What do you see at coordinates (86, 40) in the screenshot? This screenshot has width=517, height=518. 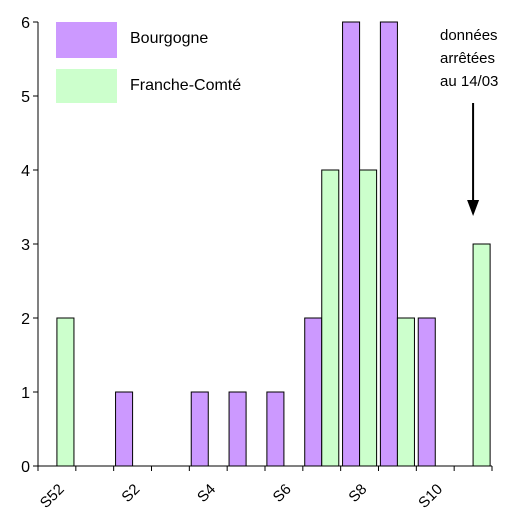 I see `legend-swatch-bourgogne` at bounding box center [86, 40].